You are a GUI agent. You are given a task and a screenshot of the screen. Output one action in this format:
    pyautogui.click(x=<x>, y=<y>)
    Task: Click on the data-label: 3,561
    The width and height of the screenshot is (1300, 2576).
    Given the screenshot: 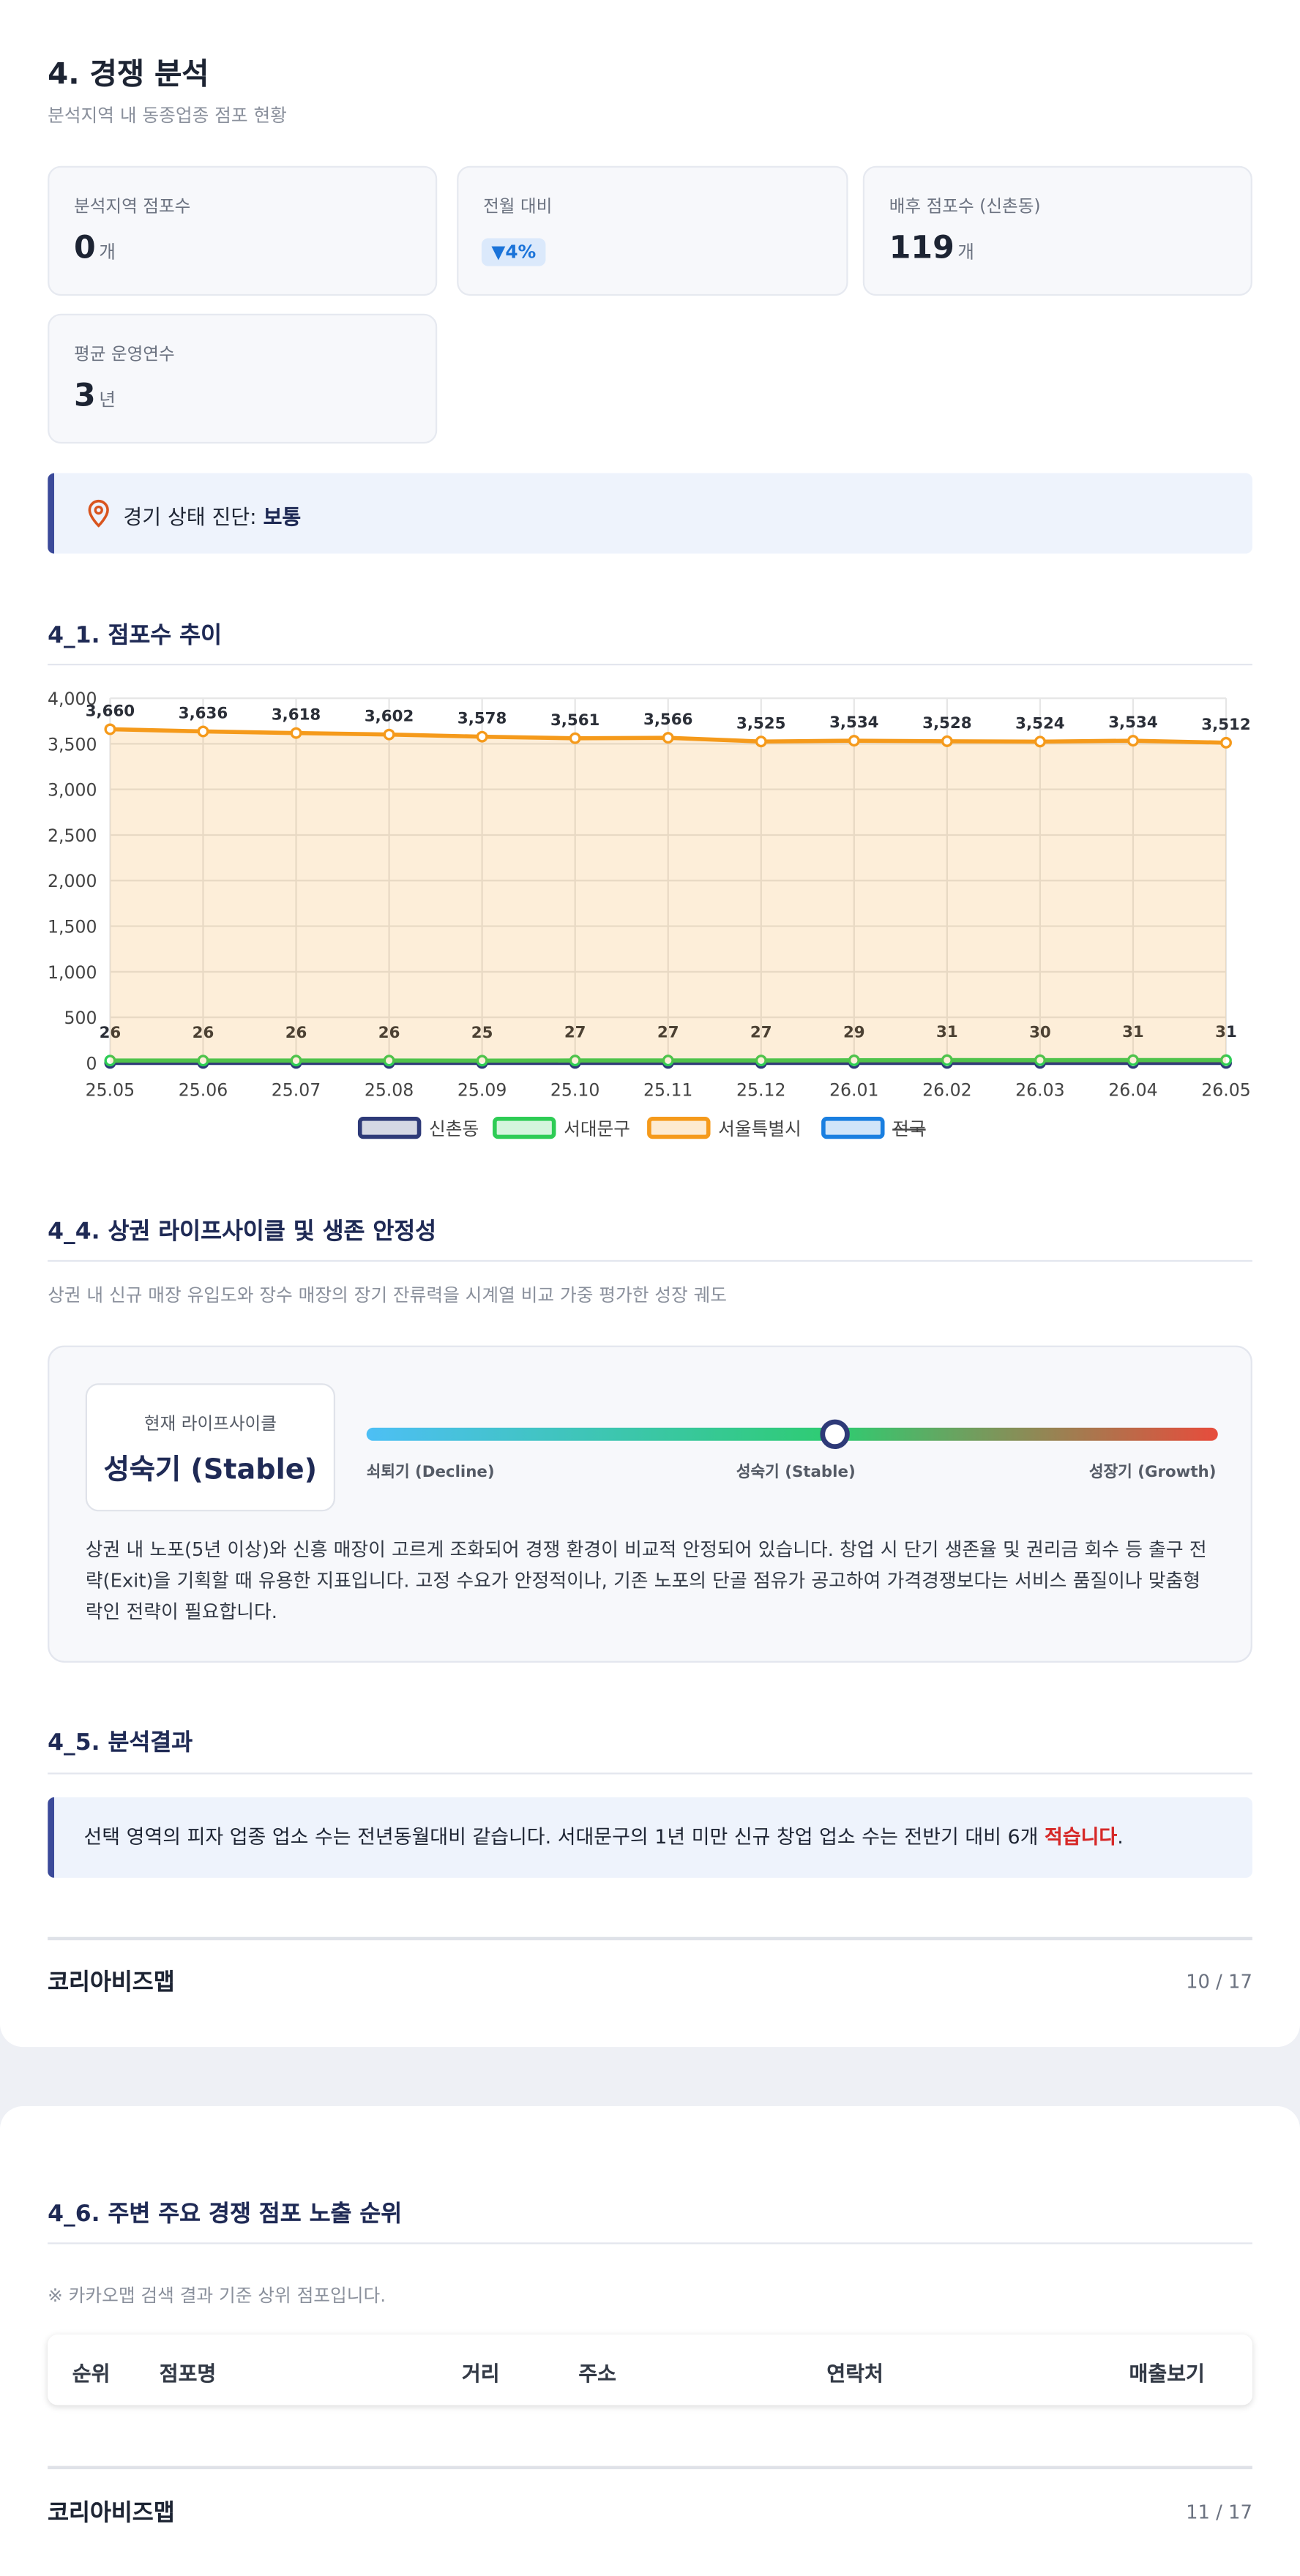 What is the action you would take?
    pyautogui.click(x=574, y=720)
    